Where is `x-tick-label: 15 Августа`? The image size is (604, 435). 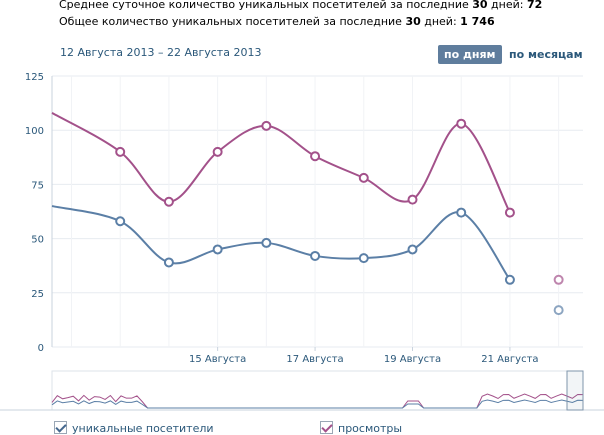
x-tick-label: 15 Августа is located at coordinates (217, 359).